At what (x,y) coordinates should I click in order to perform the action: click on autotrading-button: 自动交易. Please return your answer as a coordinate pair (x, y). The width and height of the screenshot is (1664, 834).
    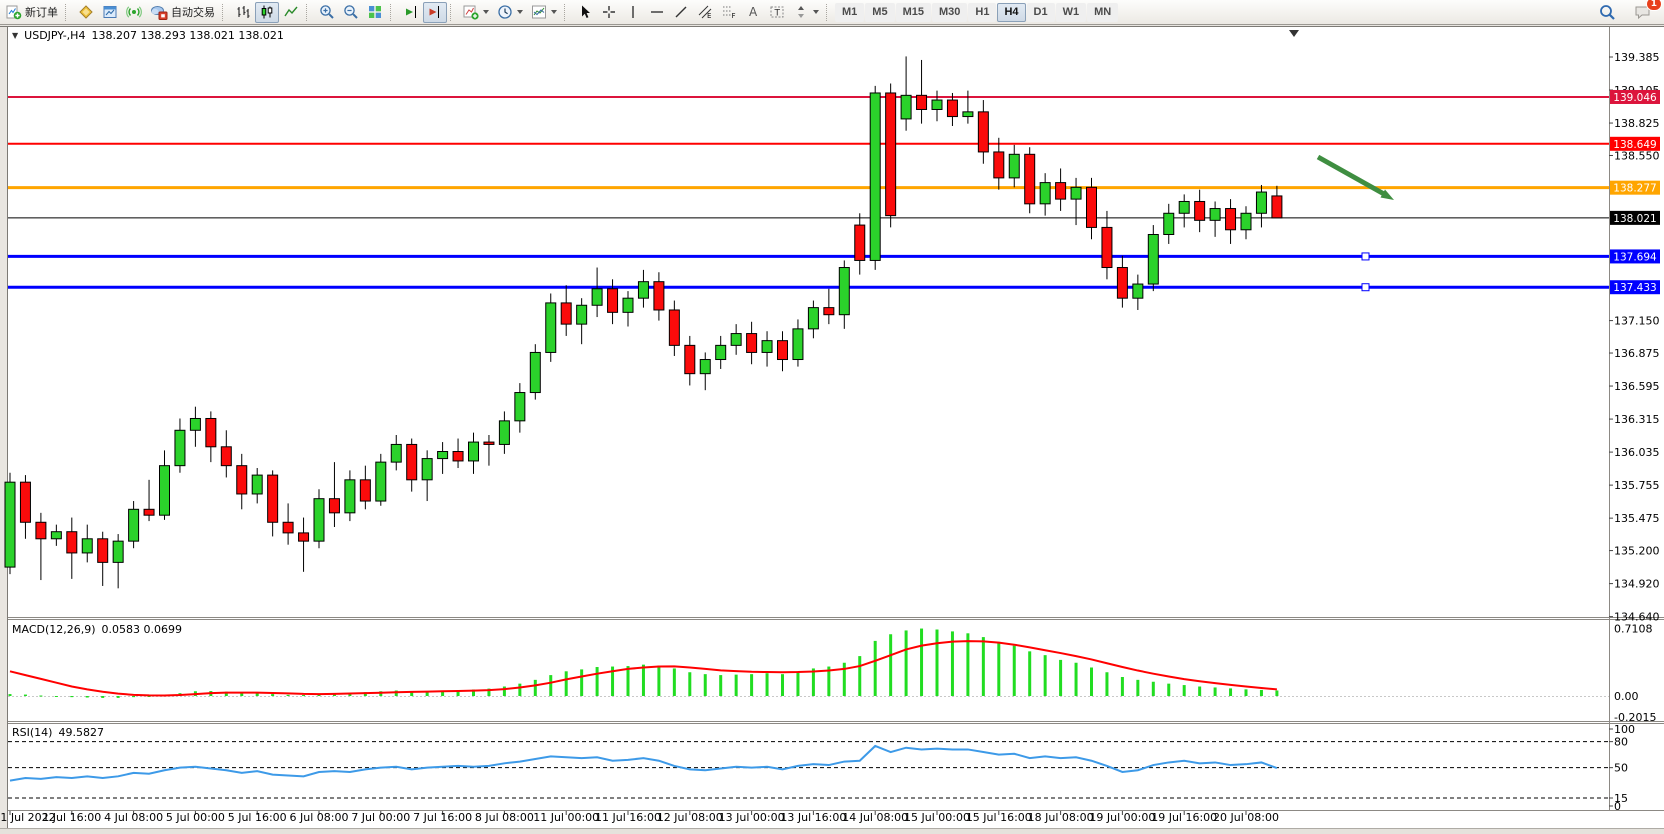
    Looking at the image, I should click on (182, 12).